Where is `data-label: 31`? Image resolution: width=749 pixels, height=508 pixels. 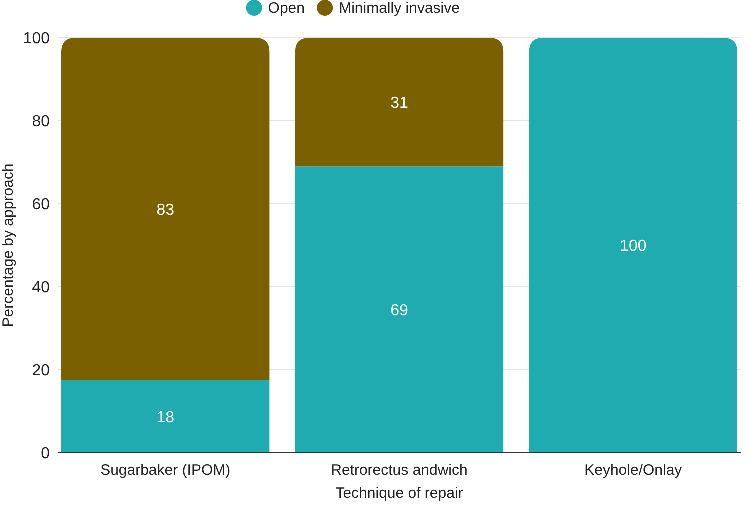 data-label: 31 is located at coordinates (399, 103).